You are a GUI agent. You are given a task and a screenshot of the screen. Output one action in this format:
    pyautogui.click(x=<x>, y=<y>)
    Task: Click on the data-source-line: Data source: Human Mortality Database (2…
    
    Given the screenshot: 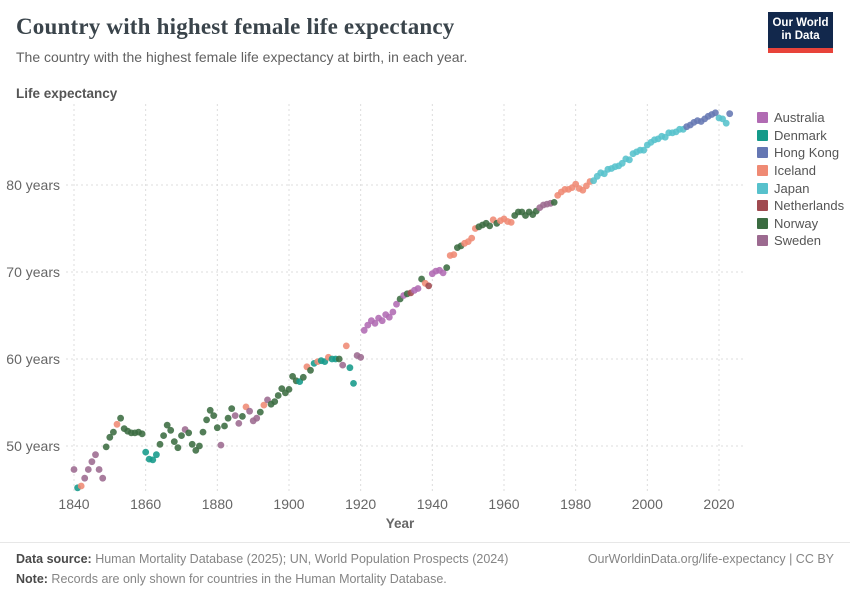 What is the action you would take?
    pyautogui.click(x=262, y=559)
    